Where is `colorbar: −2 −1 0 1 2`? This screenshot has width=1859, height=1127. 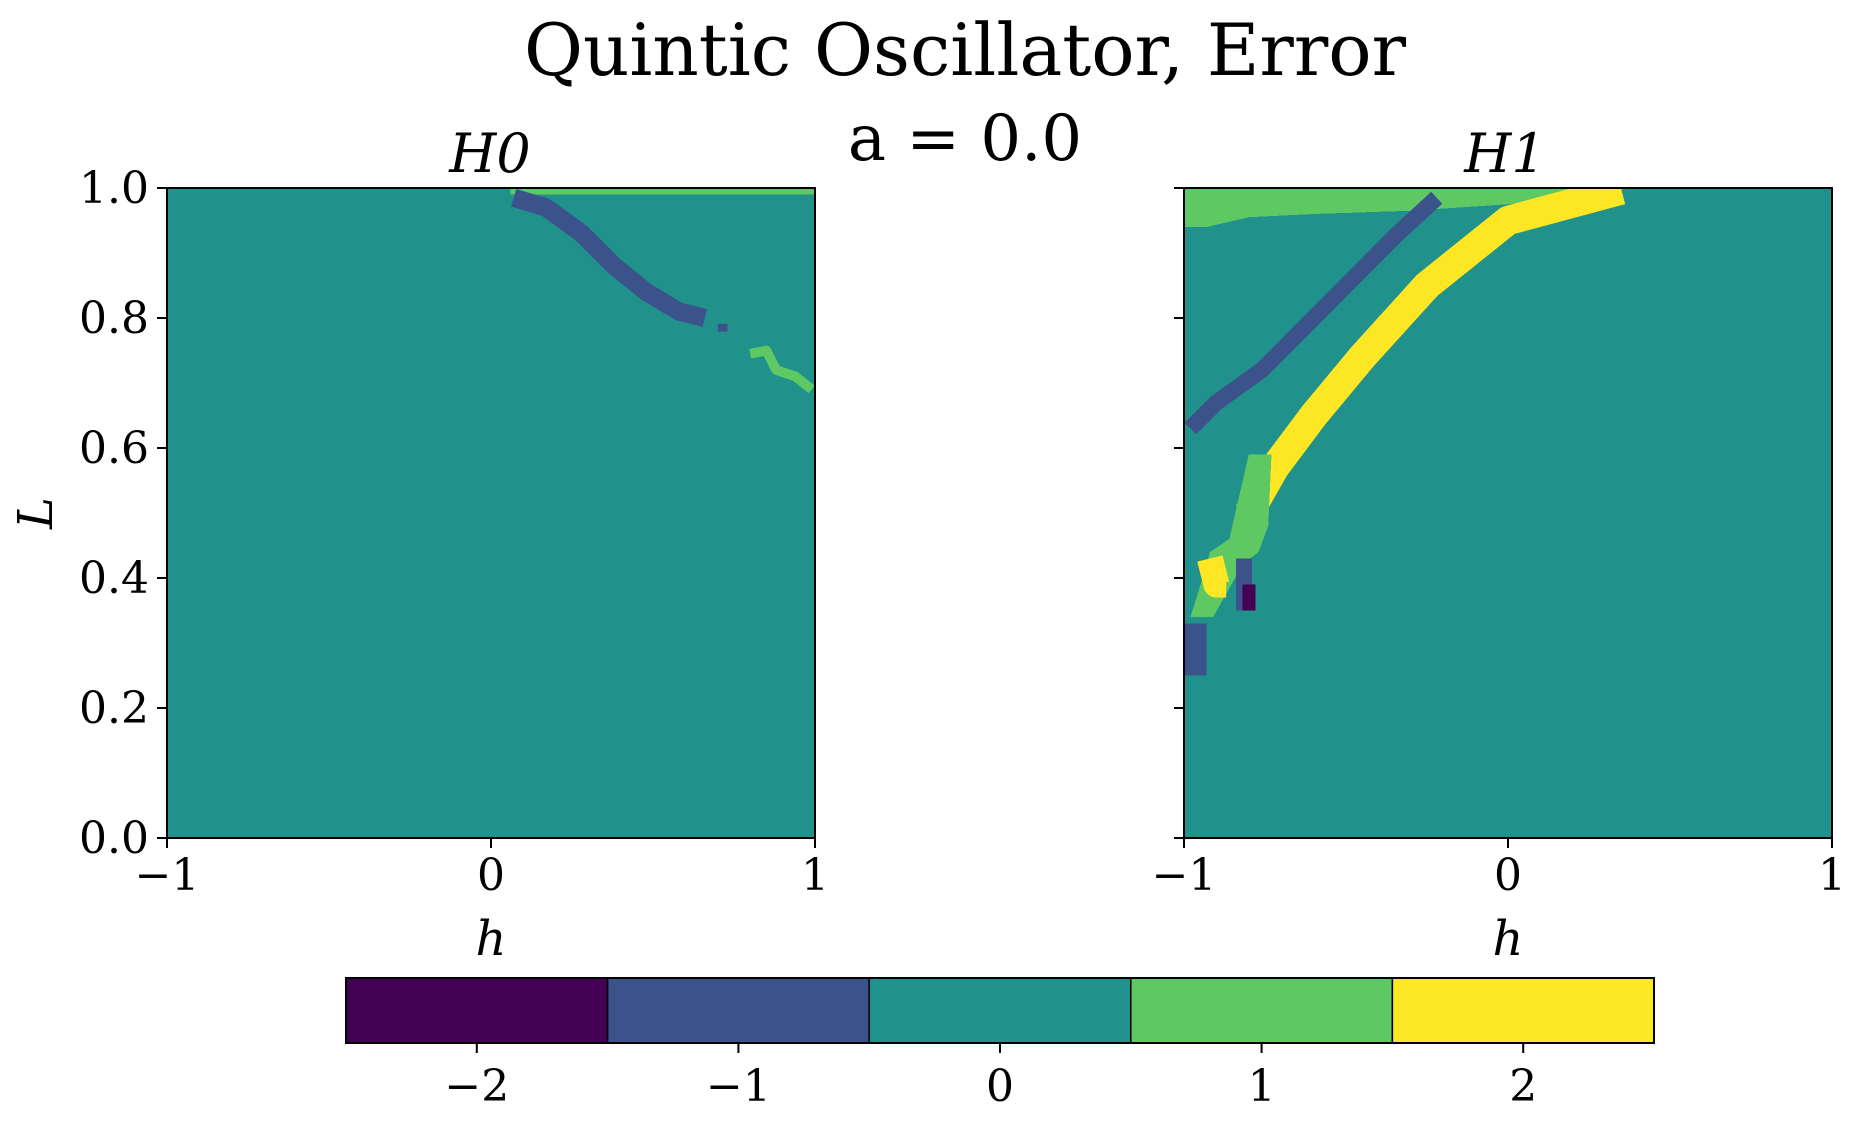 colorbar: −2 −1 0 1 2 is located at coordinates (1000, 1044).